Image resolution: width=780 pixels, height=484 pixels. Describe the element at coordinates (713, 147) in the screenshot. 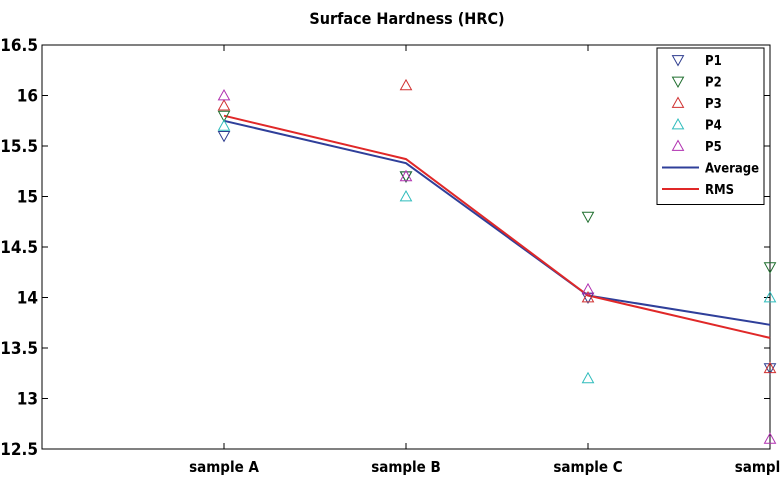

I see `legend-label-p5: P5` at that location.